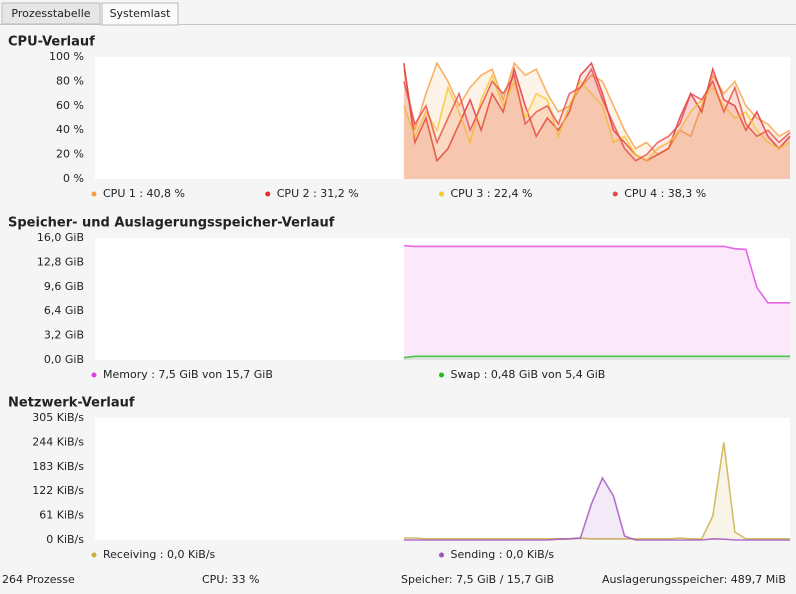 This screenshot has width=796, height=594. Describe the element at coordinates (58, 417) in the screenshot. I see `y-tick-label: 305 KiB/s` at that location.